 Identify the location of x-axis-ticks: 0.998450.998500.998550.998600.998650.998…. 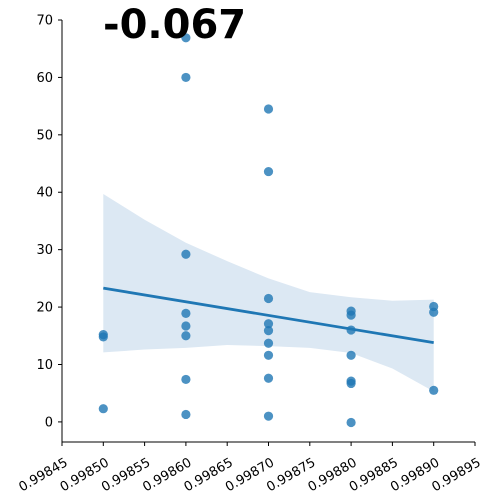
(250, 468).